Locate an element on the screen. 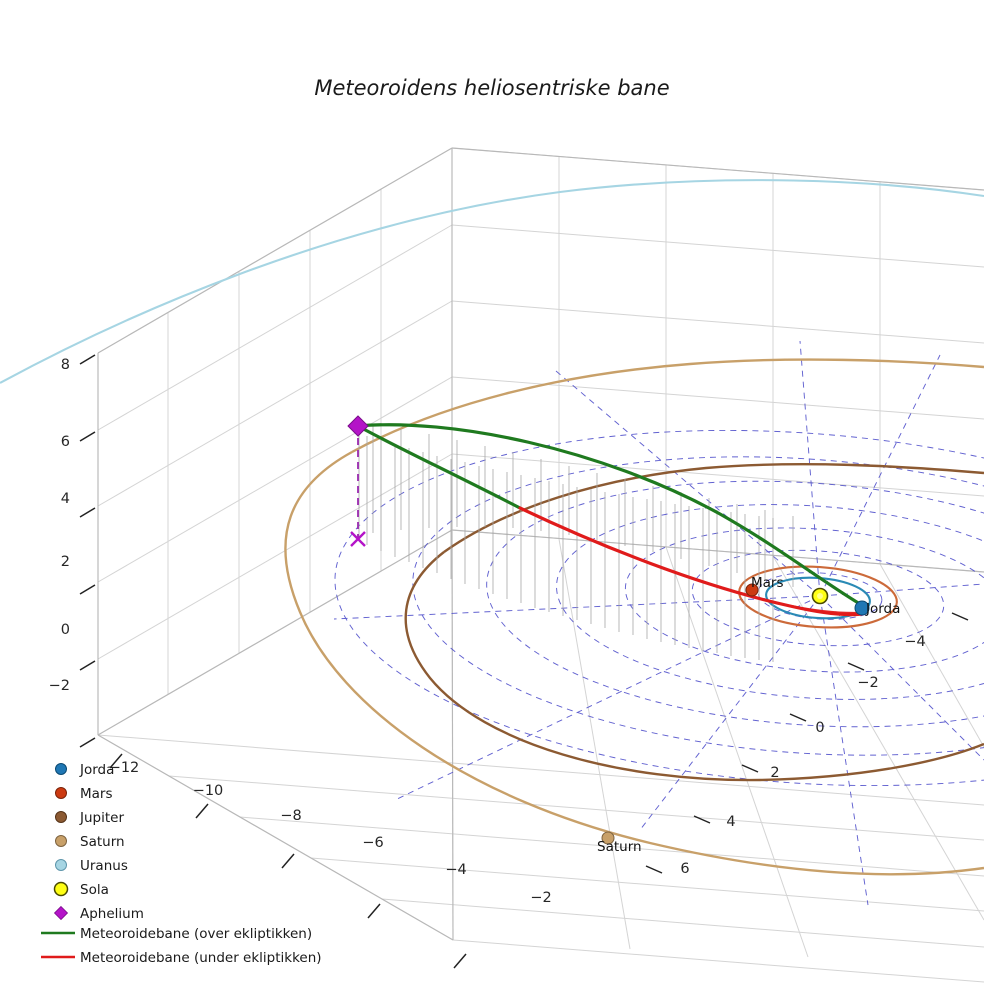 The height and width of the screenshot is (984, 984). legend-item-trajectory-over: Meteoroidebane (over ekliptikken) is located at coordinates (176, 934).